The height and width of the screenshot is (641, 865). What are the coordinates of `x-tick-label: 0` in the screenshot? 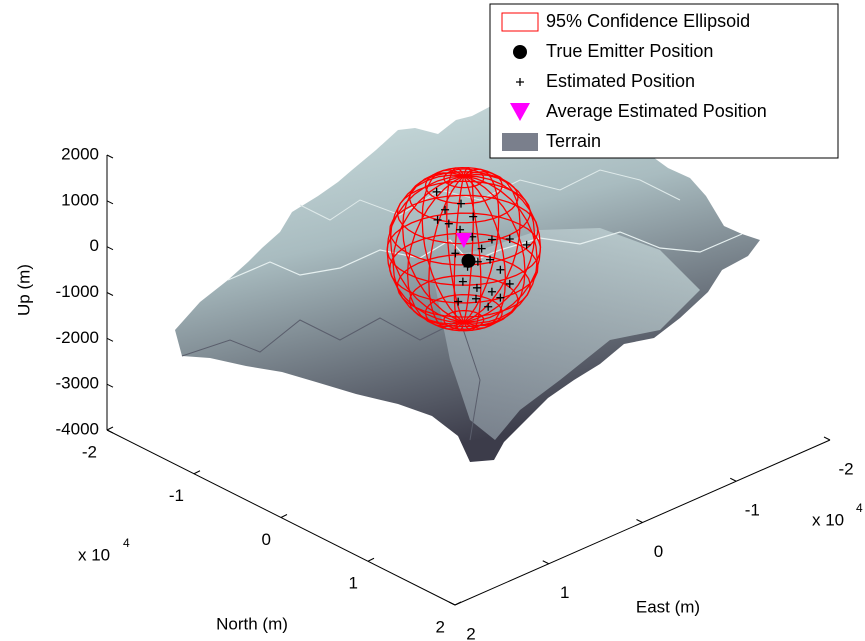 It's located at (658, 551).